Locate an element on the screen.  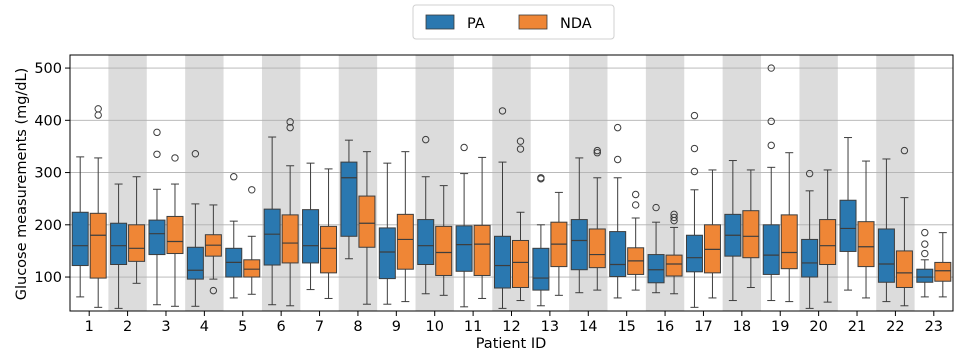
legend-label-nda: NDA is located at coordinates (576, 24).